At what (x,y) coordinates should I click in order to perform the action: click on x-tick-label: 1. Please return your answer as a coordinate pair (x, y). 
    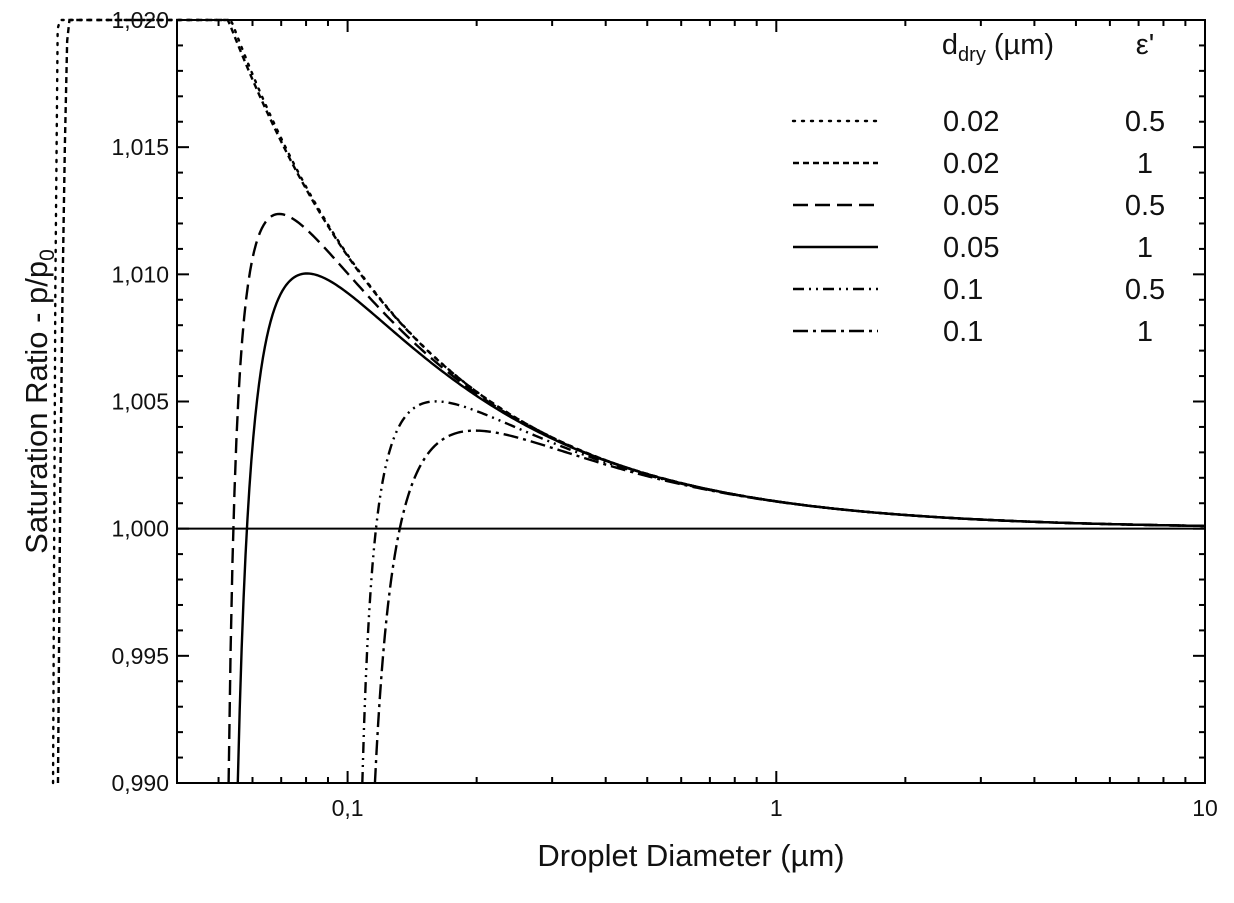
    Looking at the image, I should click on (776, 808).